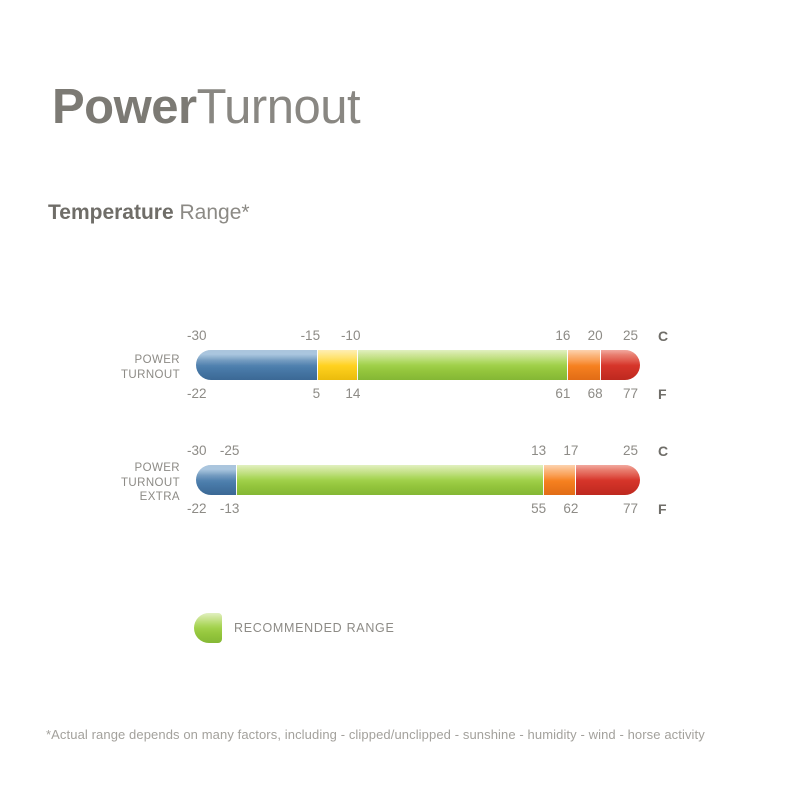 This screenshot has height=800, width=800. What do you see at coordinates (353, 393) in the screenshot?
I see `fahrenheit-tick-label: 14` at bounding box center [353, 393].